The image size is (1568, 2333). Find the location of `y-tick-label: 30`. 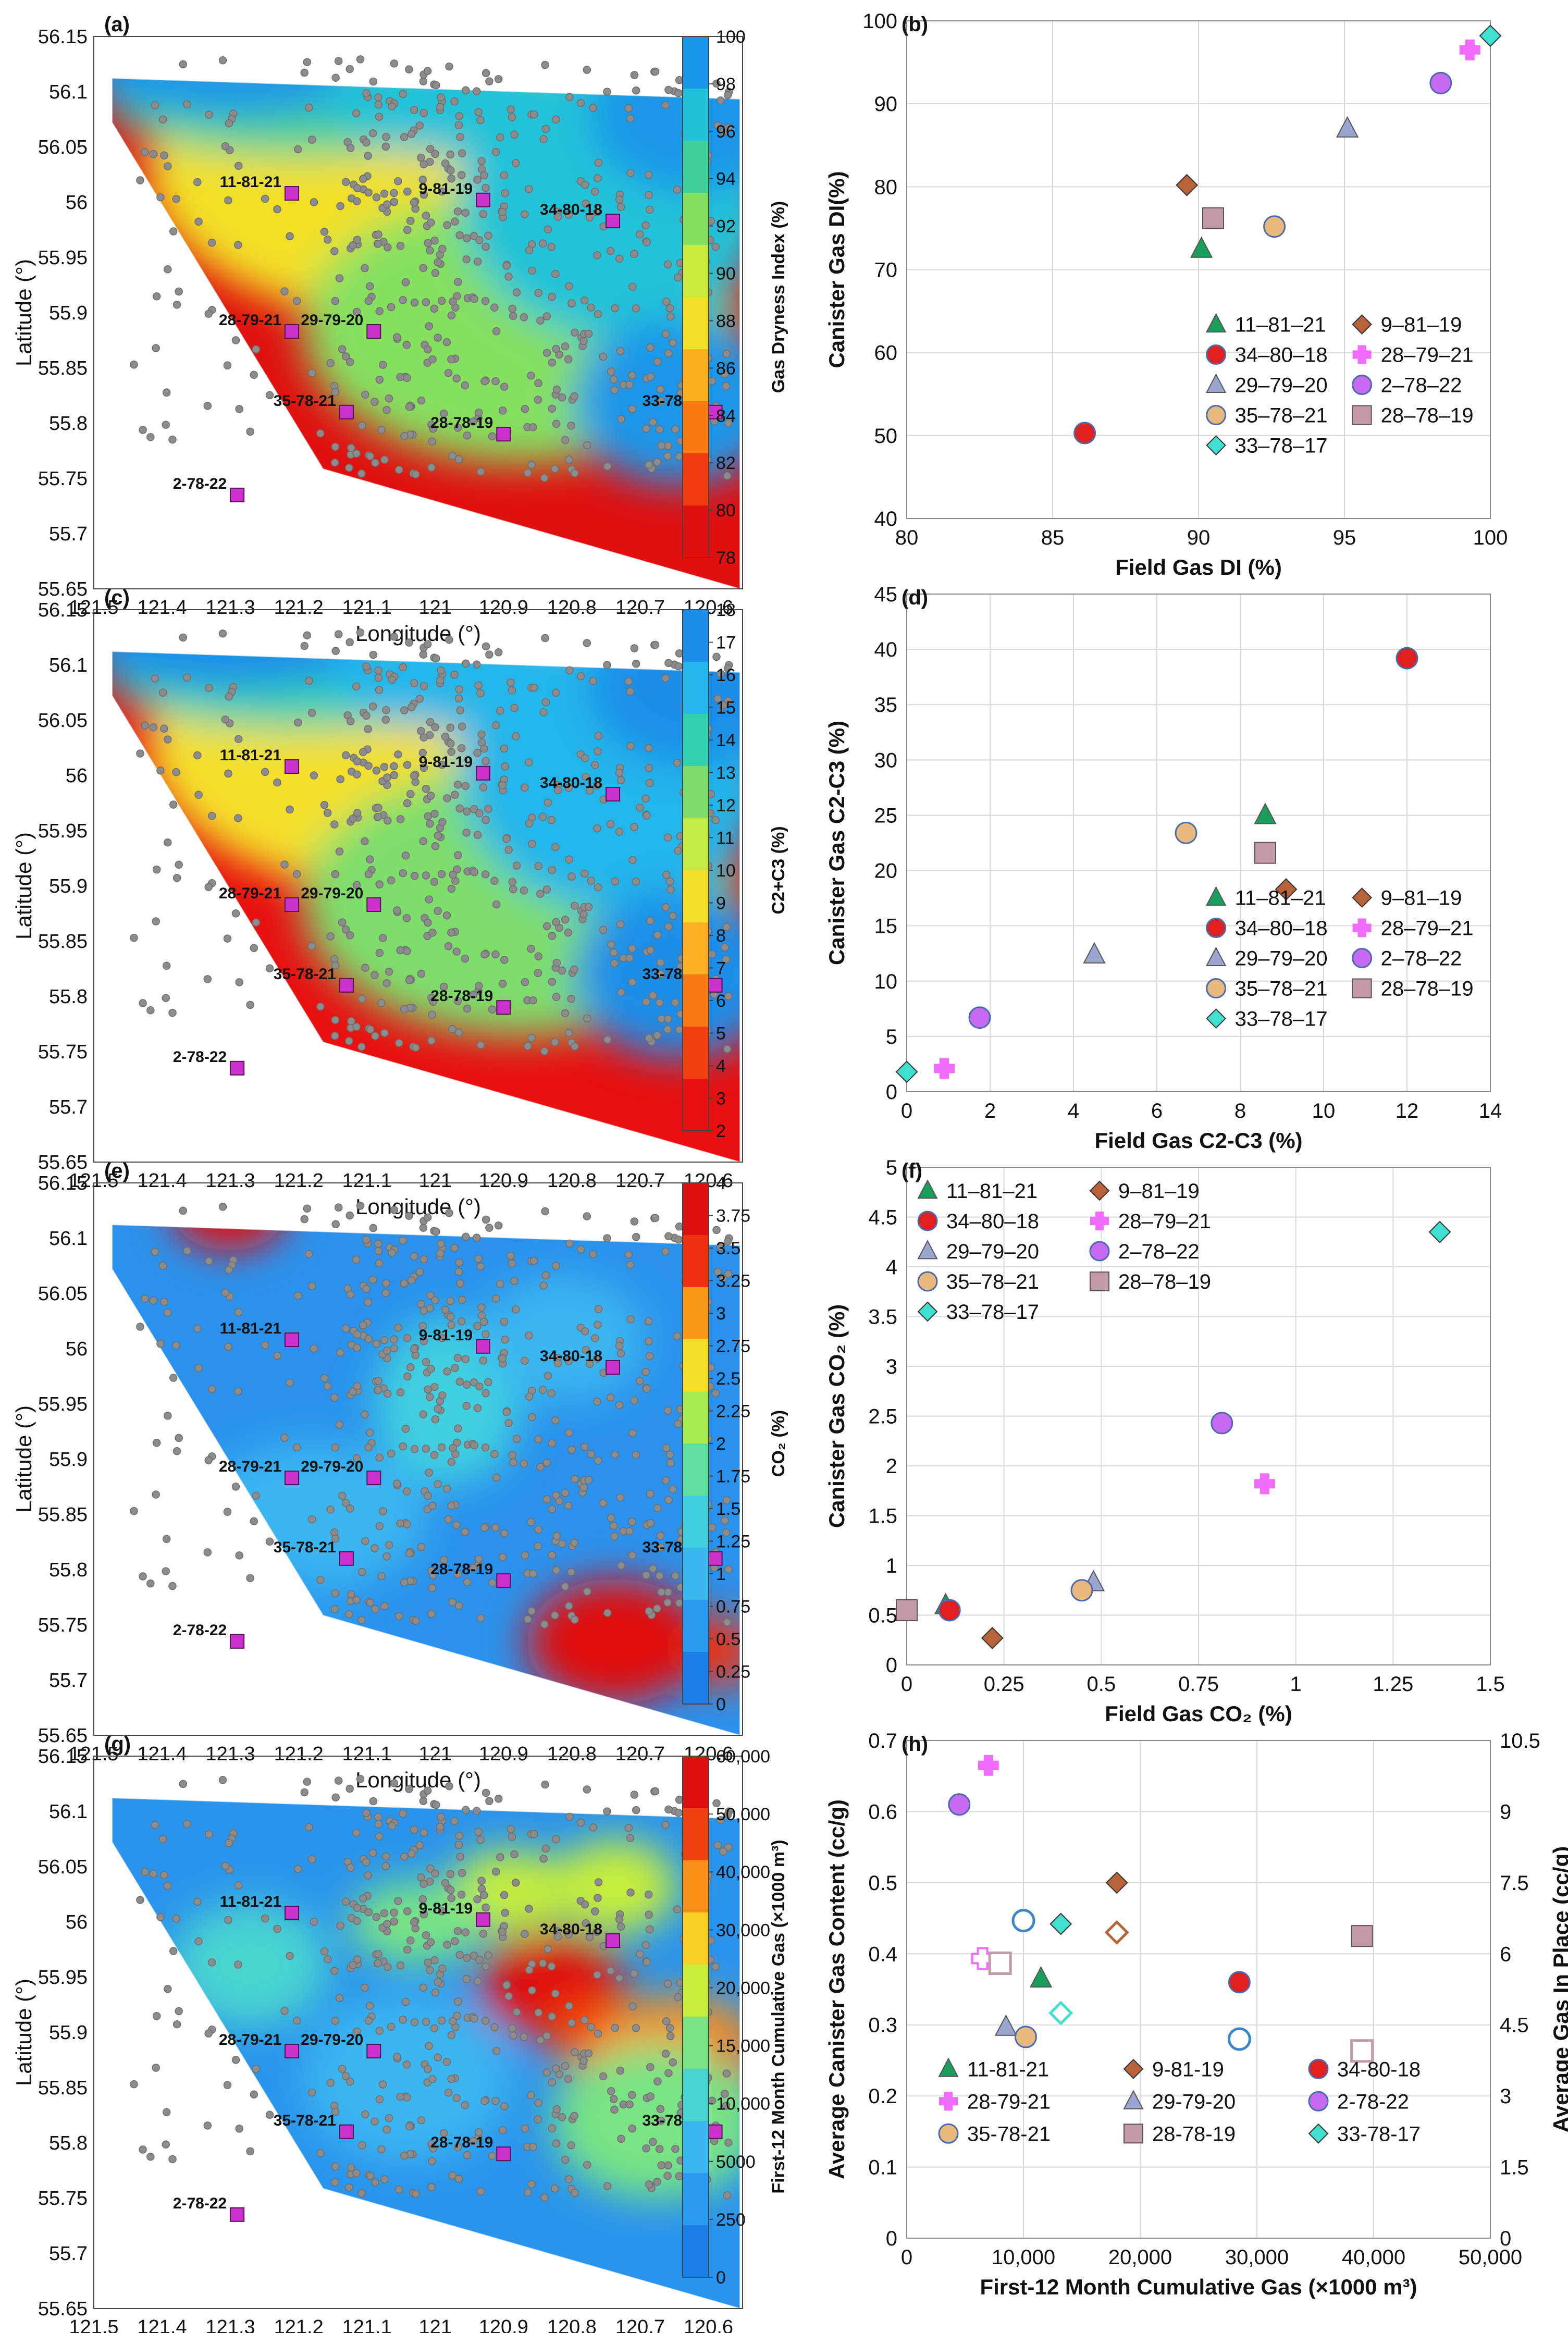

y-tick-label: 30 is located at coordinates (886, 761).